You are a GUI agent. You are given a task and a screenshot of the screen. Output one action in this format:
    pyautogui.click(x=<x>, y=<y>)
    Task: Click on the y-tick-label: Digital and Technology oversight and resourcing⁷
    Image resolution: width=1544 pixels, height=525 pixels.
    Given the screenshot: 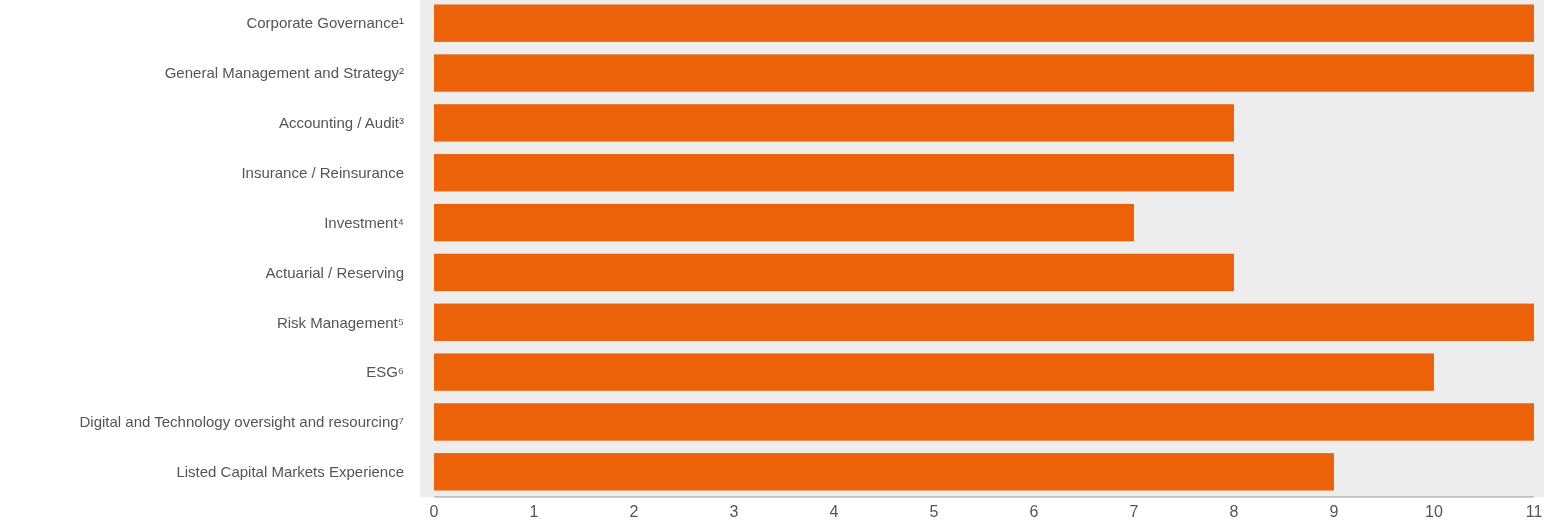 What is the action you would take?
    pyautogui.click(x=241, y=422)
    